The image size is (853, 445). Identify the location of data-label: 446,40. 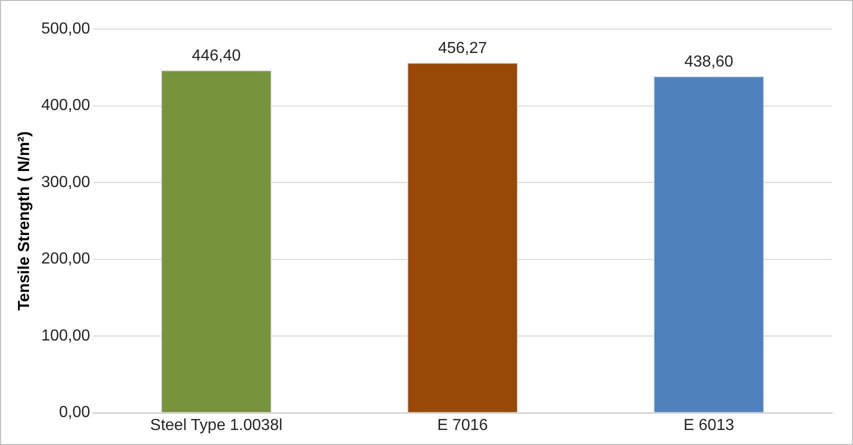
(216, 56).